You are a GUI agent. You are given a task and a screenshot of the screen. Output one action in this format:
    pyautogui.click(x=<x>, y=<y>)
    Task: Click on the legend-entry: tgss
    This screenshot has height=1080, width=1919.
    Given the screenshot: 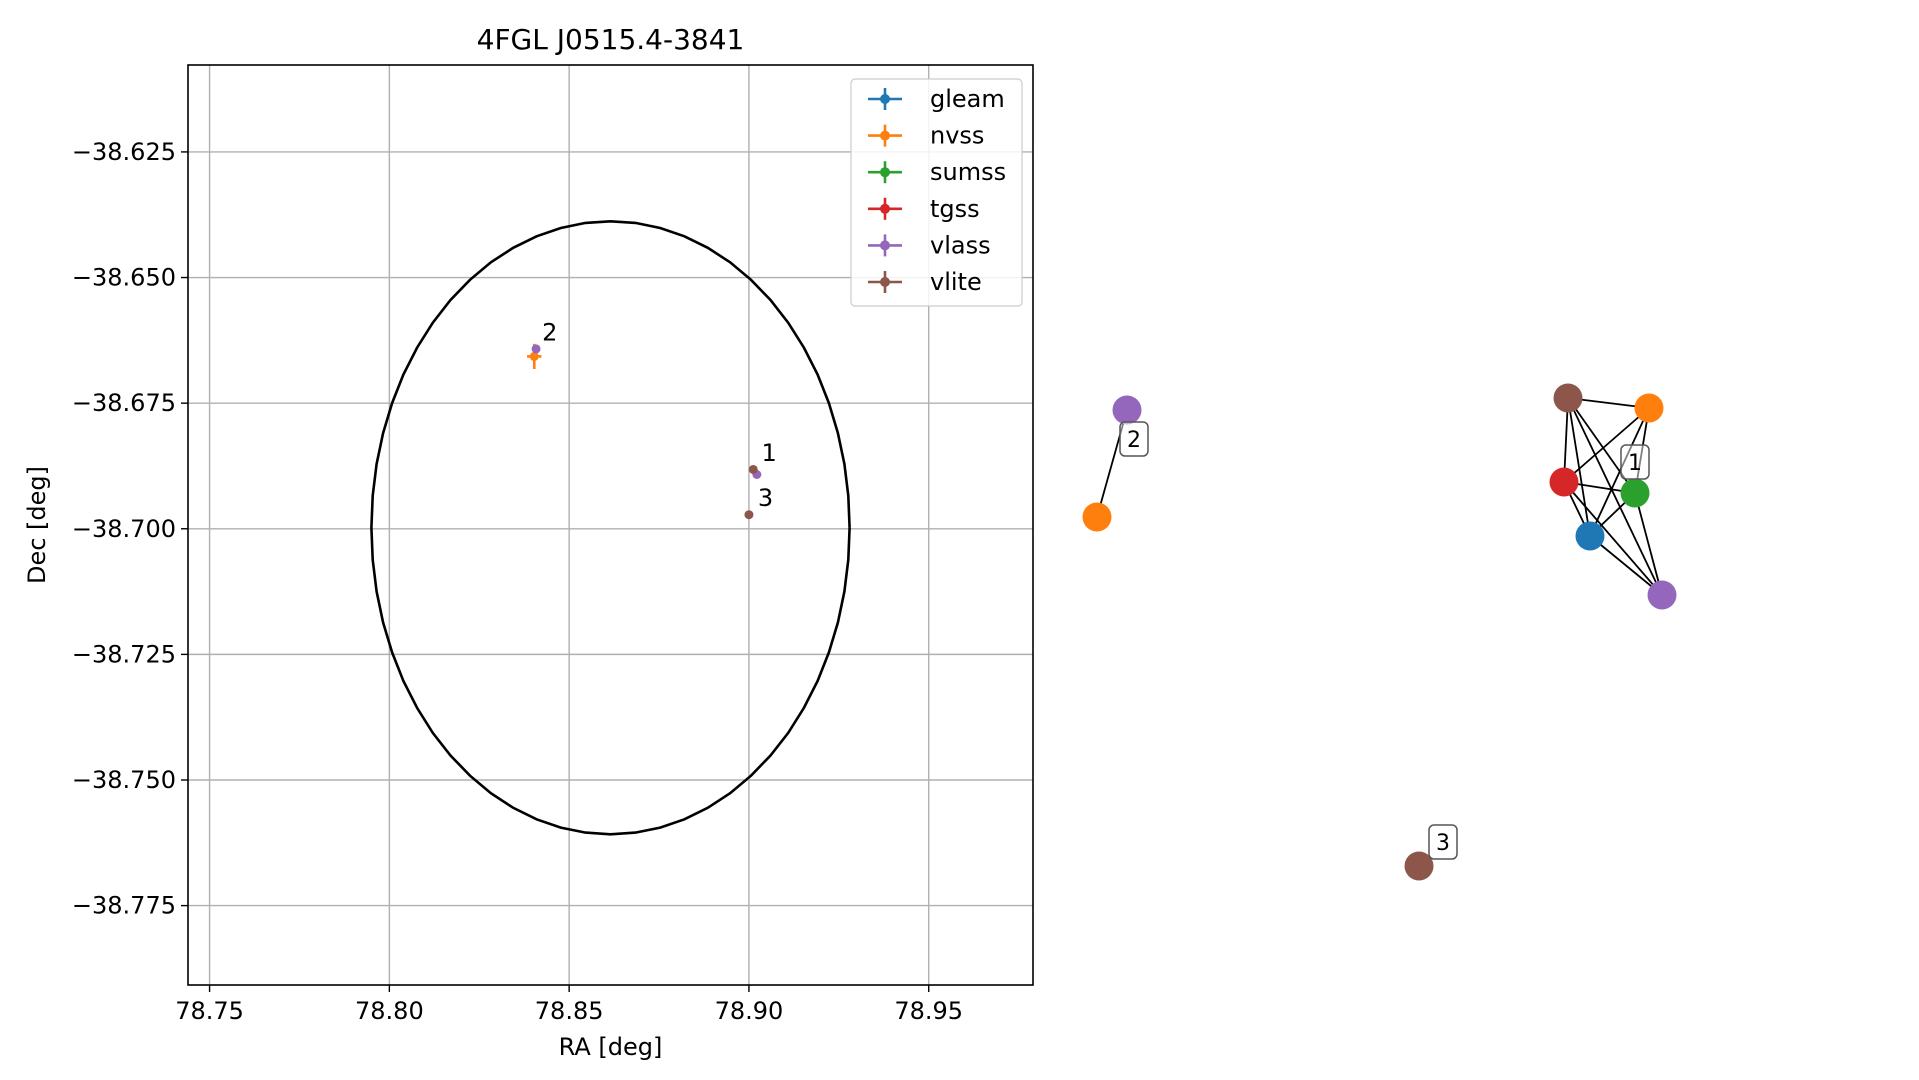 What is the action you would take?
    pyautogui.click(x=924, y=209)
    